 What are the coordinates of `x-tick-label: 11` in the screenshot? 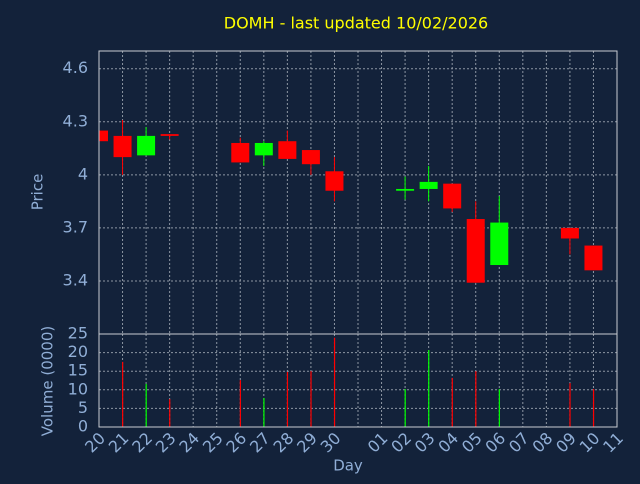 It's located at (613, 443).